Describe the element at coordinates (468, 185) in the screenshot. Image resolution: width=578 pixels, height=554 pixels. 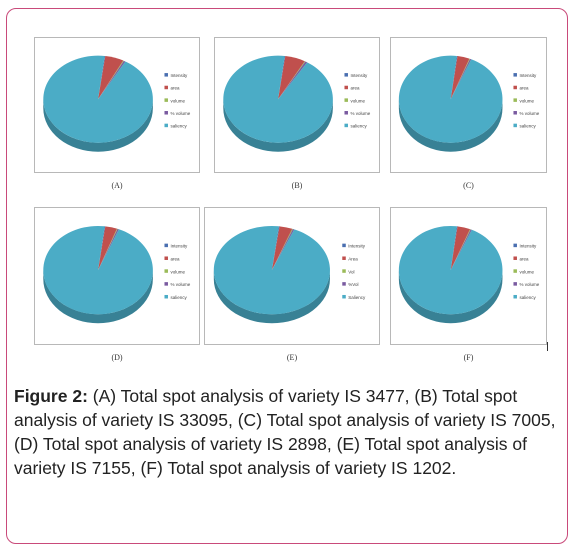
I see `panel-label: (C)` at that location.